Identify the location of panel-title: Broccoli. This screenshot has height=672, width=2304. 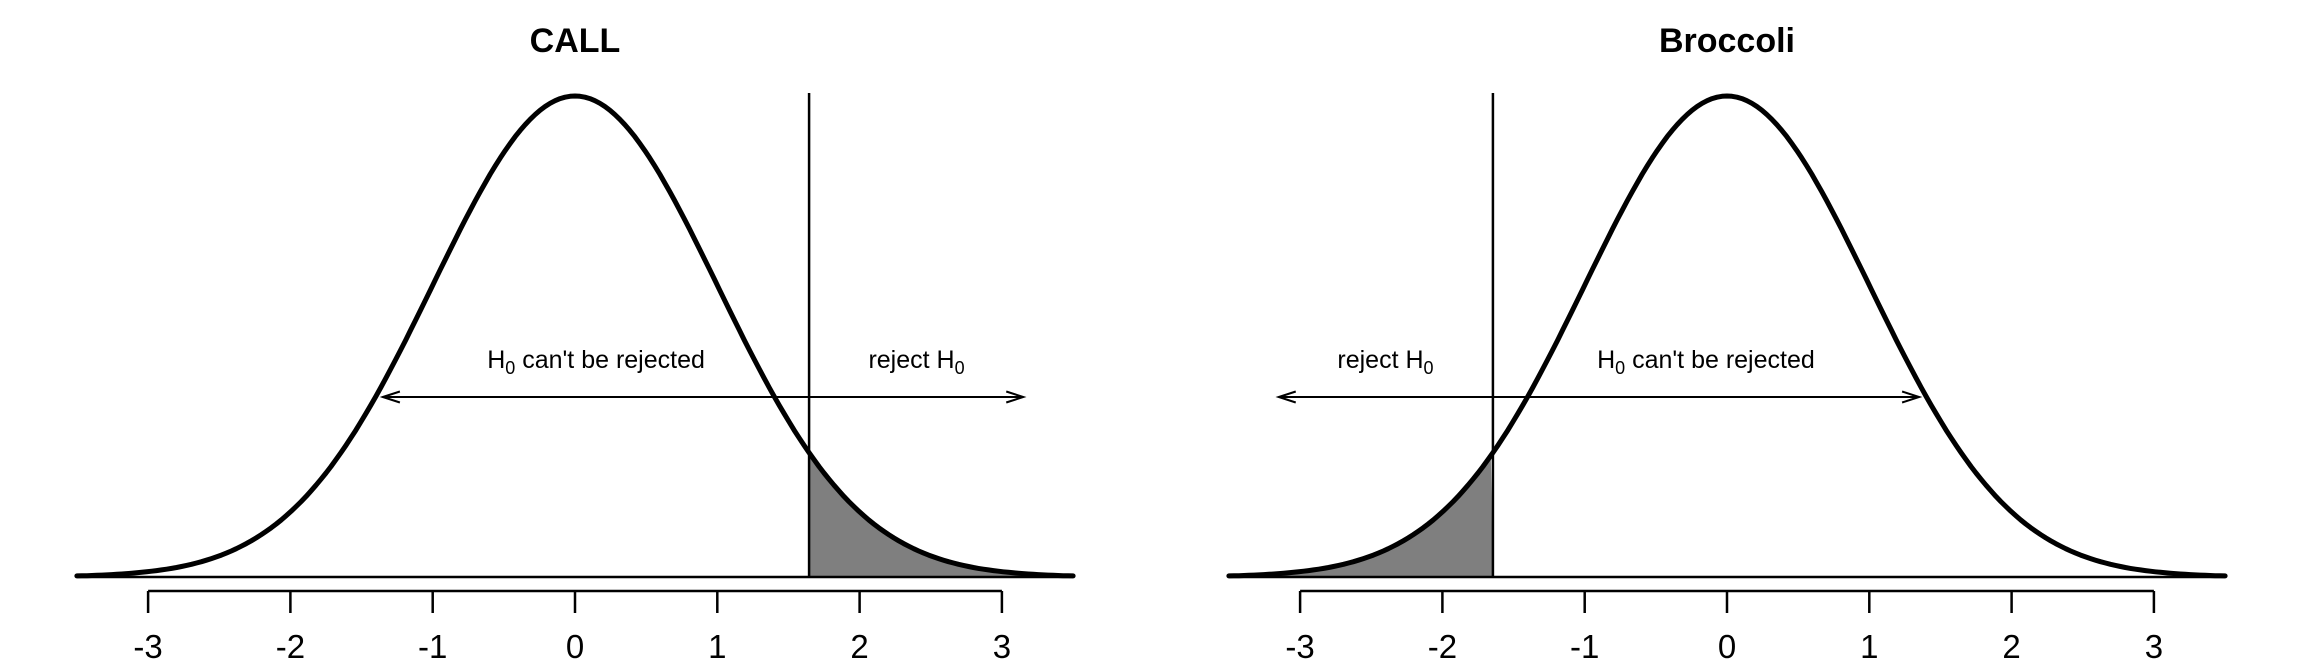
(1727, 41).